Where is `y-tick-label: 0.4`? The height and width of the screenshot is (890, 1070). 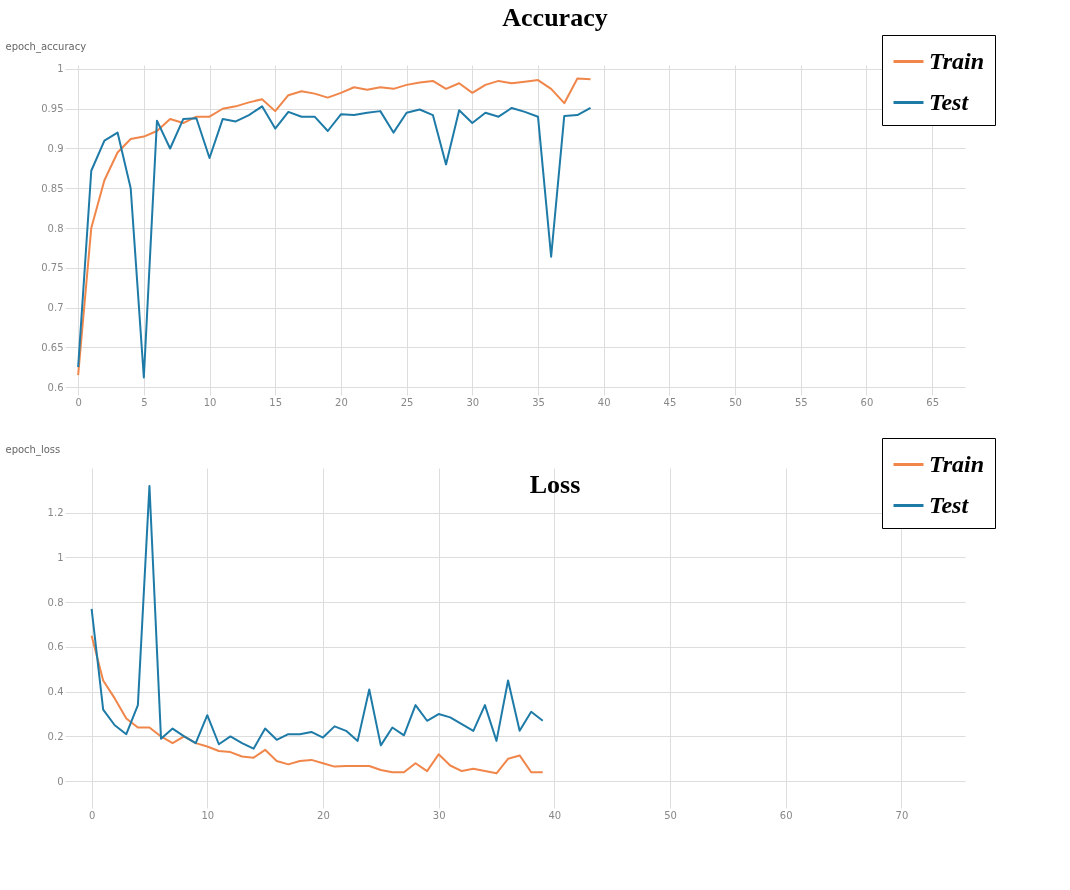 y-tick-label: 0.4 is located at coordinates (55, 692).